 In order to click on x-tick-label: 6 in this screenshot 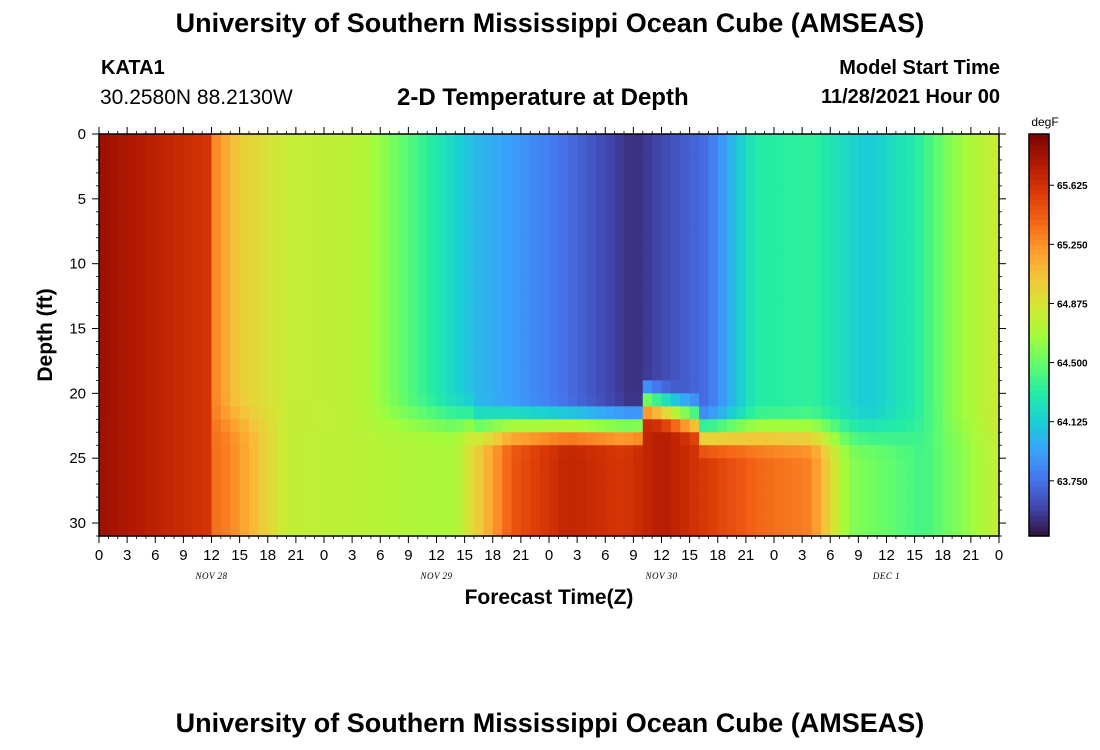, I will do `click(830, 555)`.